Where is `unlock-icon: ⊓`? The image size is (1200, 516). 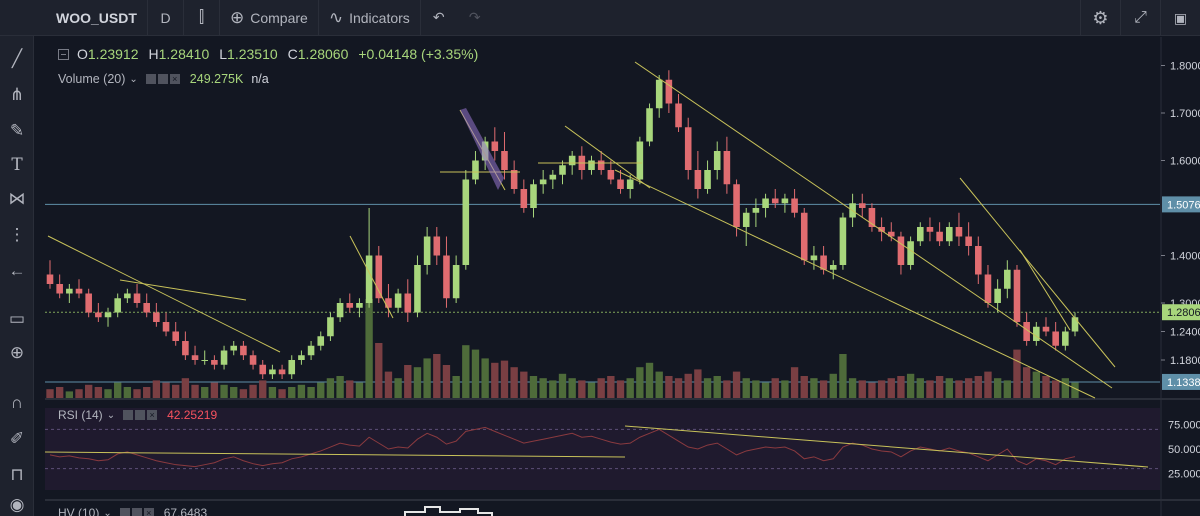
unlock-icon: ⊓ is located at coordinates (17, 474).